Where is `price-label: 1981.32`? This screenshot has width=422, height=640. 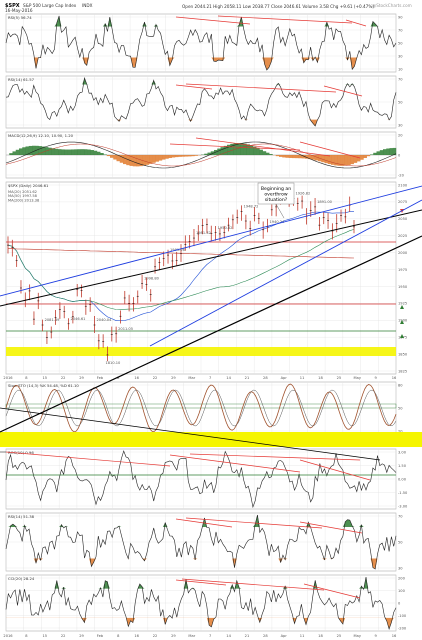
price-label: 1981.32 is located at coordinates (203, 233).